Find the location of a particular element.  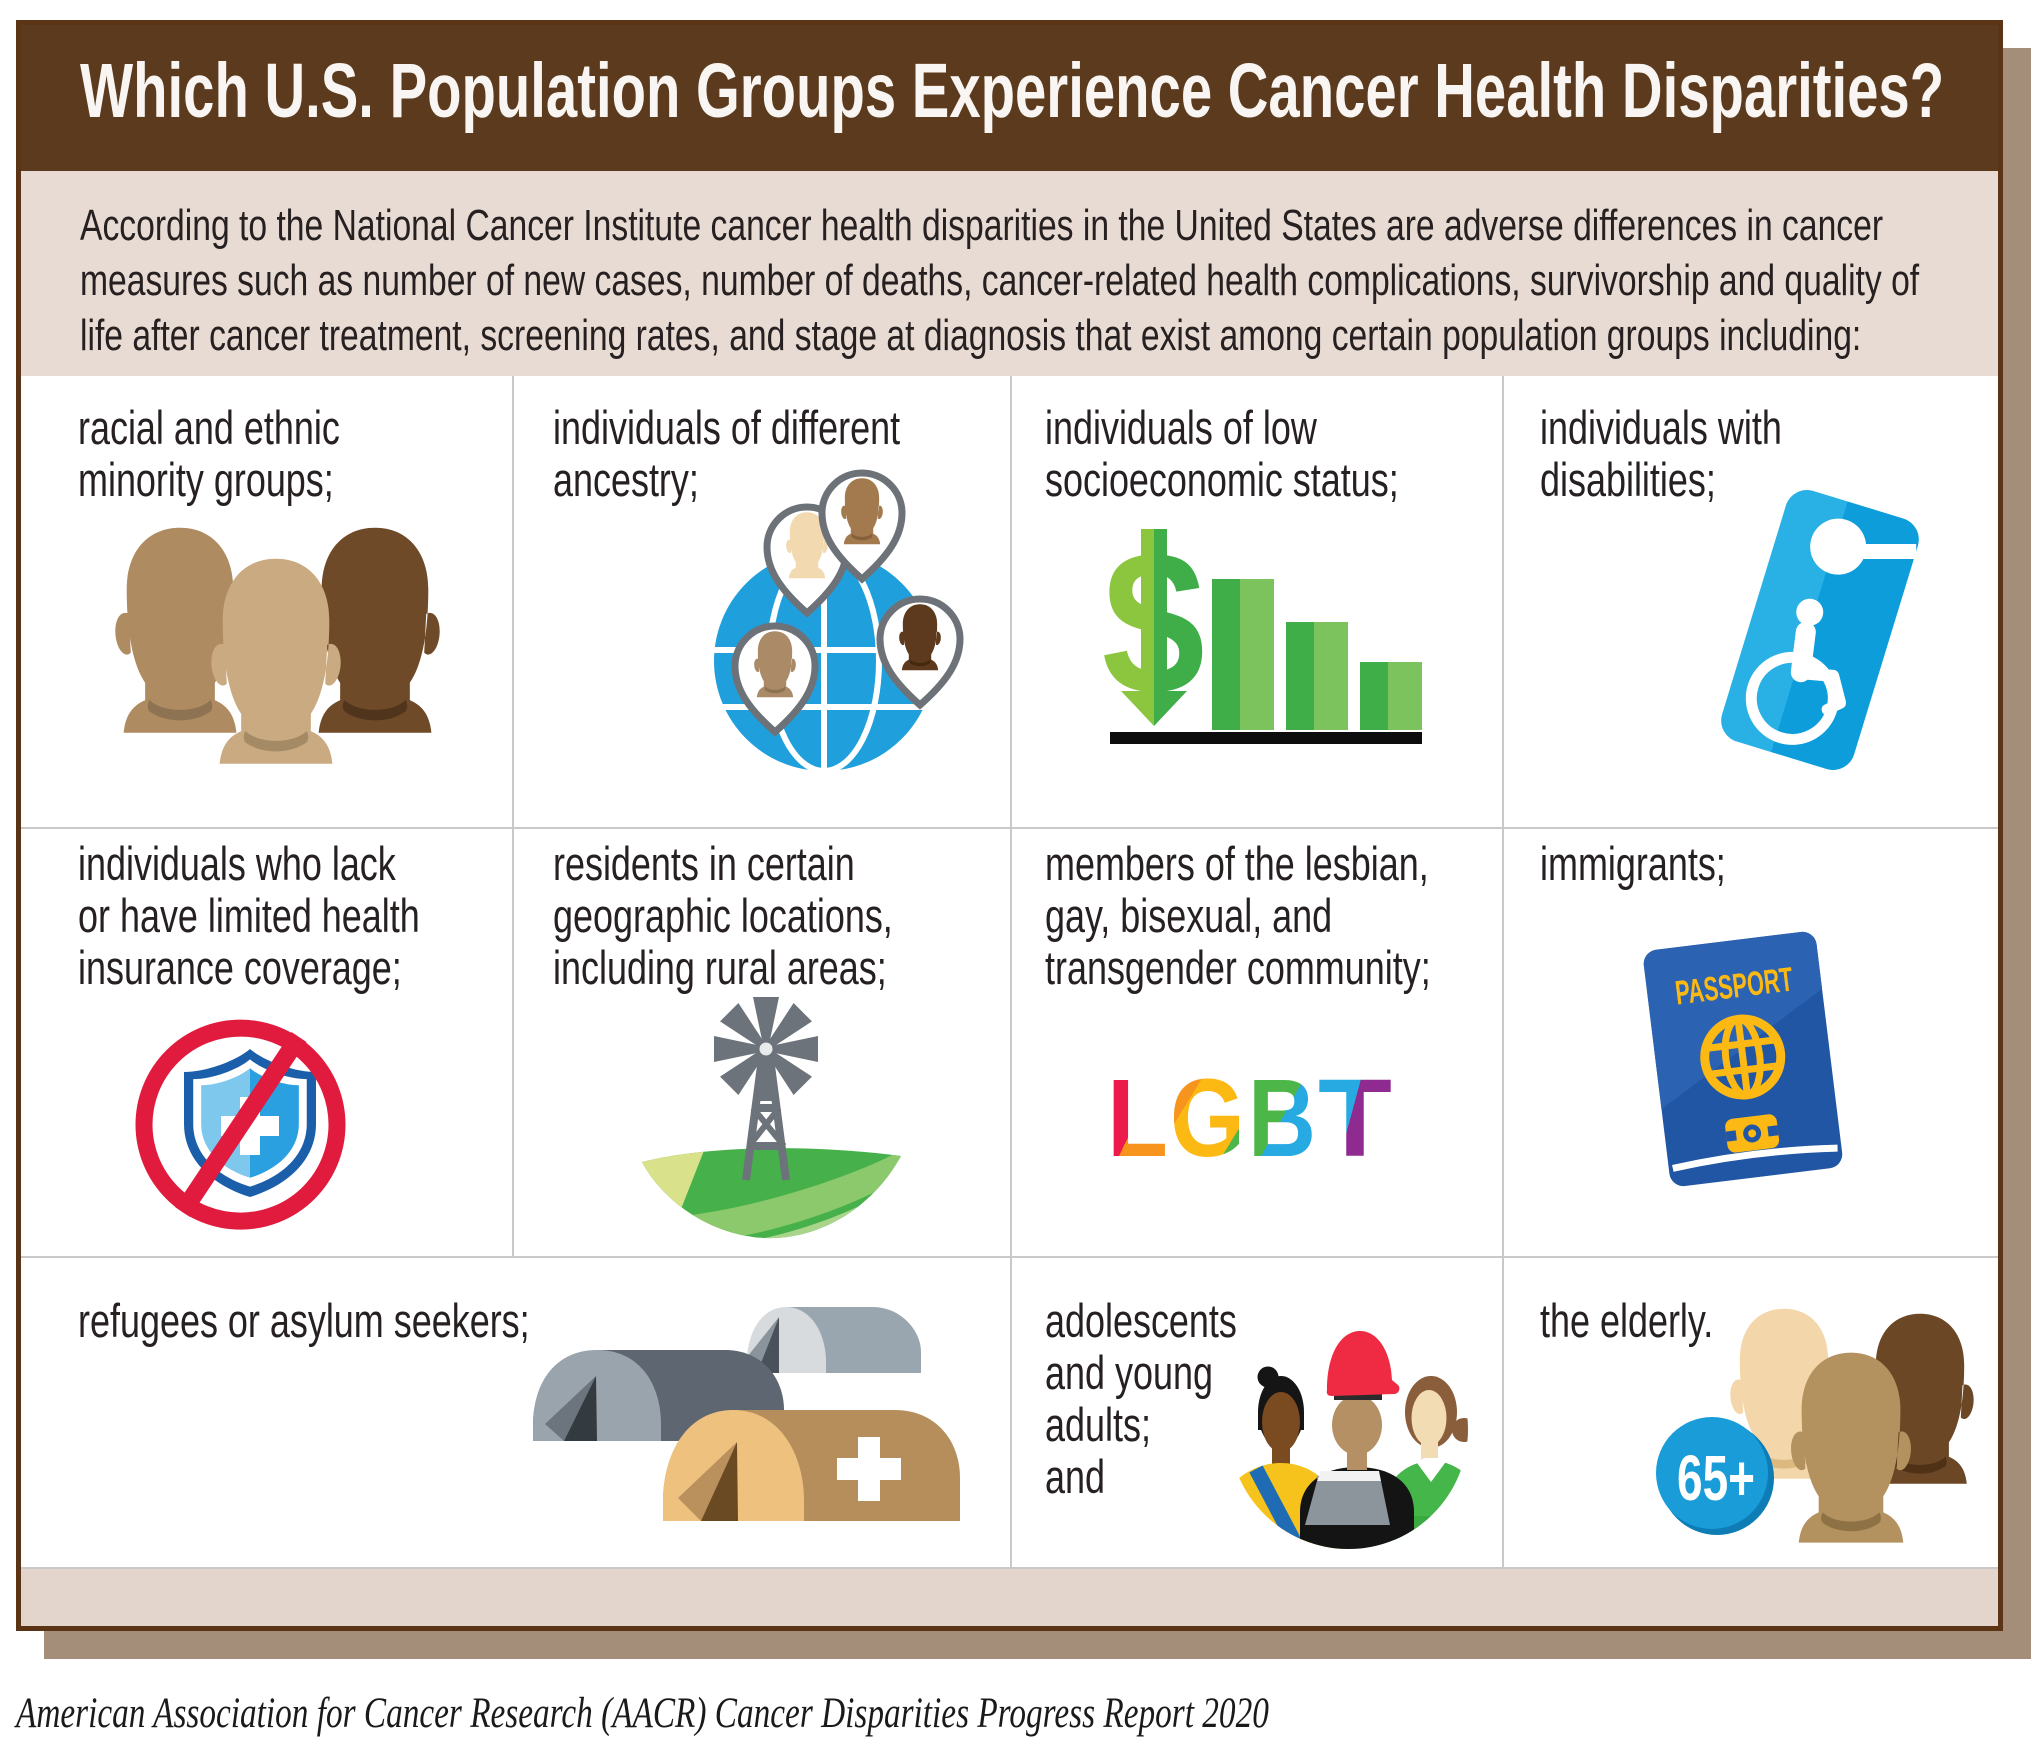

svg-text: T is located at coordinates (1355, 1118).